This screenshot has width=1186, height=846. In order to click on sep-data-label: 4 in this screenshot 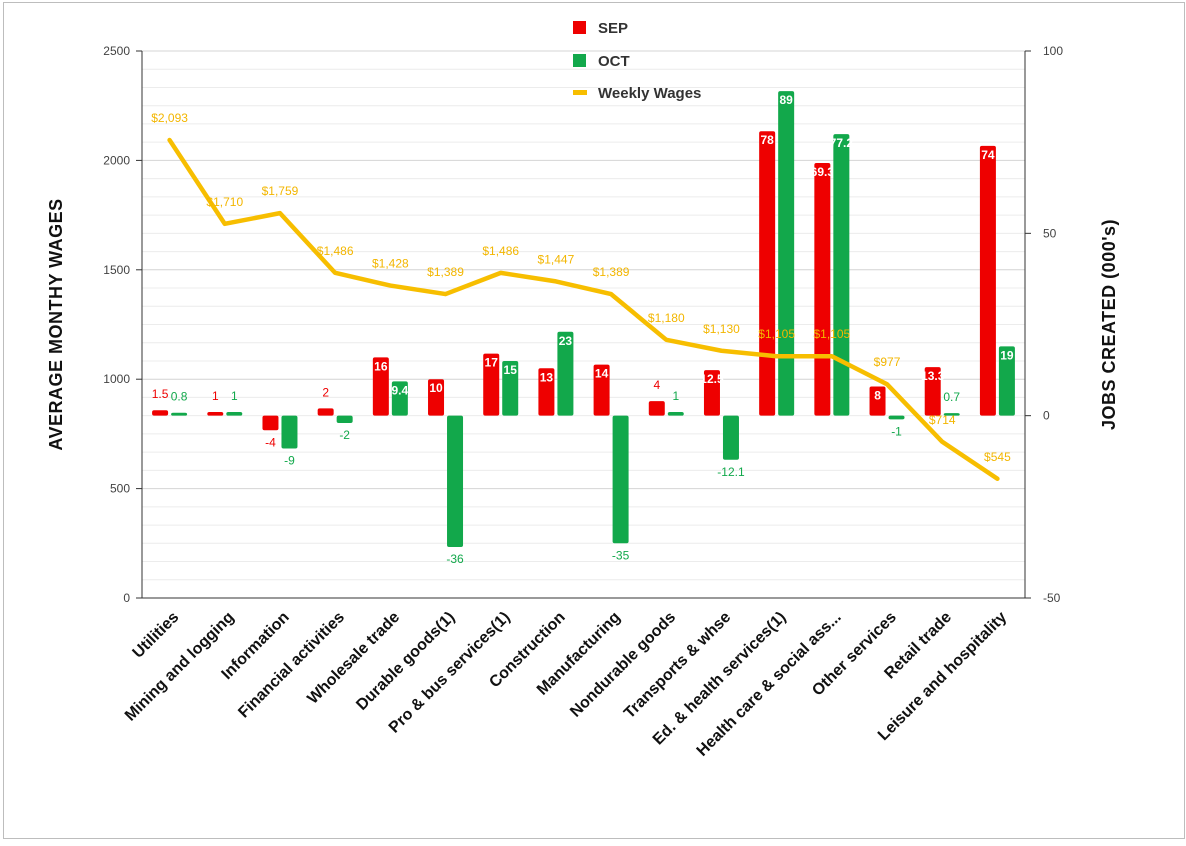, I will do `click(656, 385)`.